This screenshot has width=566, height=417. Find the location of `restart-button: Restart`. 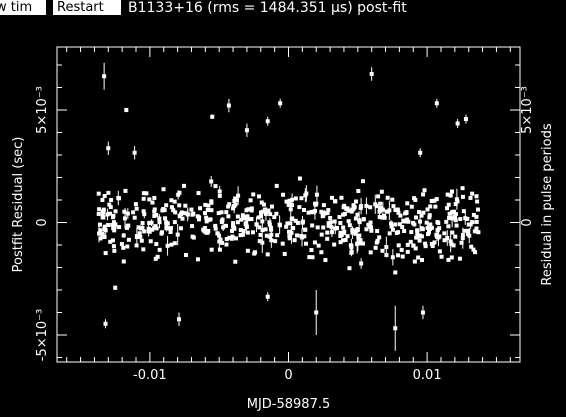

restart-button: Restart is located at coordinates (87, 7).